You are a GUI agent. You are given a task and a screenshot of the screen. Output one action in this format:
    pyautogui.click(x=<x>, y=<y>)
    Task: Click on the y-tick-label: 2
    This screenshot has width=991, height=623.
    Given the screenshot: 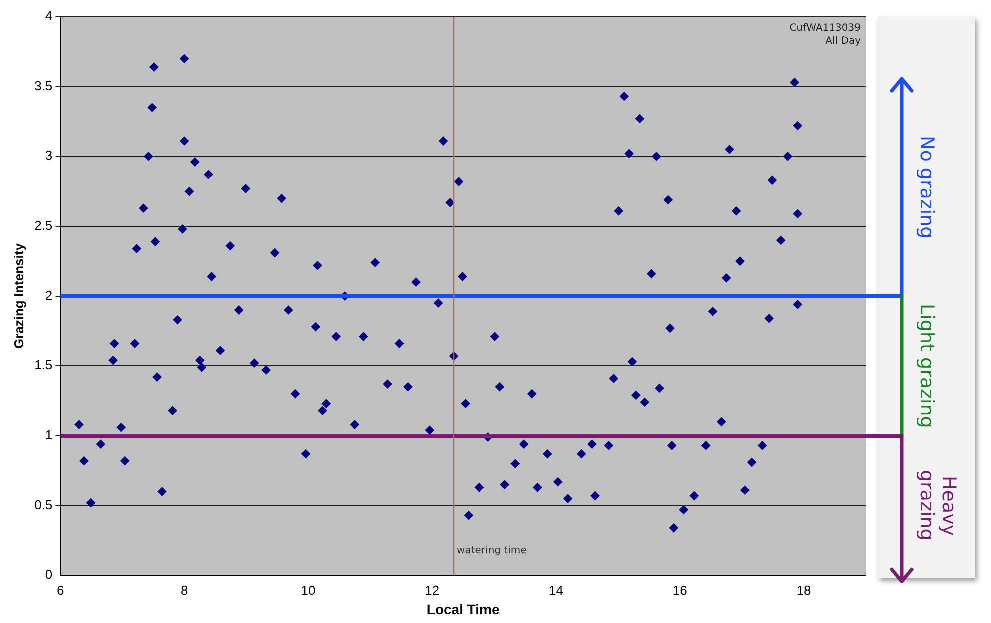 What is the action you would take?
    pyautogui.click(x=49, y=295)
    